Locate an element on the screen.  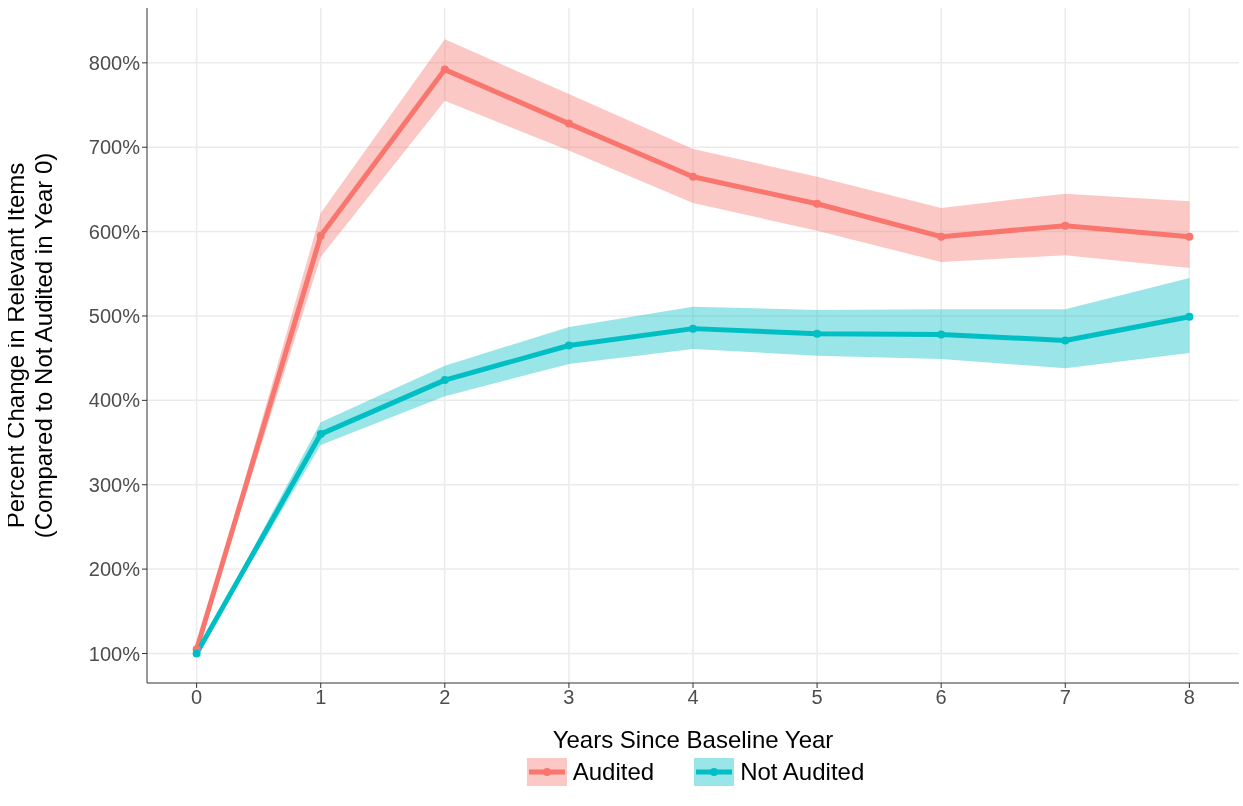
y-tick-label: 100% is located at coordinates (114, 653).